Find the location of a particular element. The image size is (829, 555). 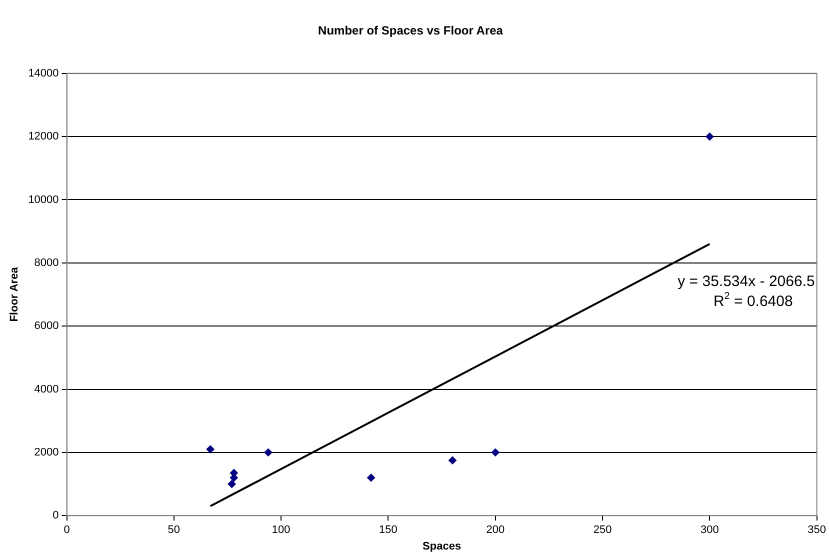

y-tick-label: 6000 is located at coordinates (46, 326).